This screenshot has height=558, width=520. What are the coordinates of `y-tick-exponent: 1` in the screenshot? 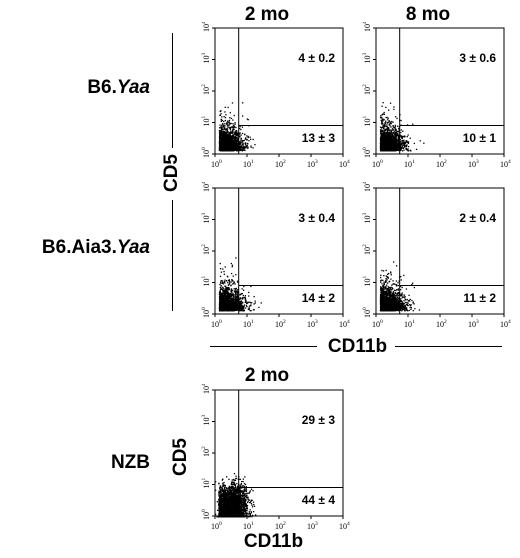 It's located at (204, 117).